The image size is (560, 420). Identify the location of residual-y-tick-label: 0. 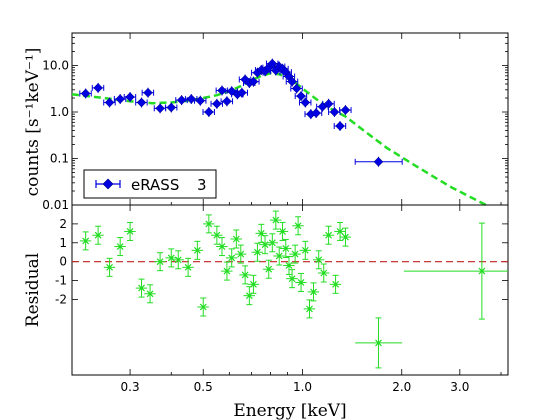
(63, 262).